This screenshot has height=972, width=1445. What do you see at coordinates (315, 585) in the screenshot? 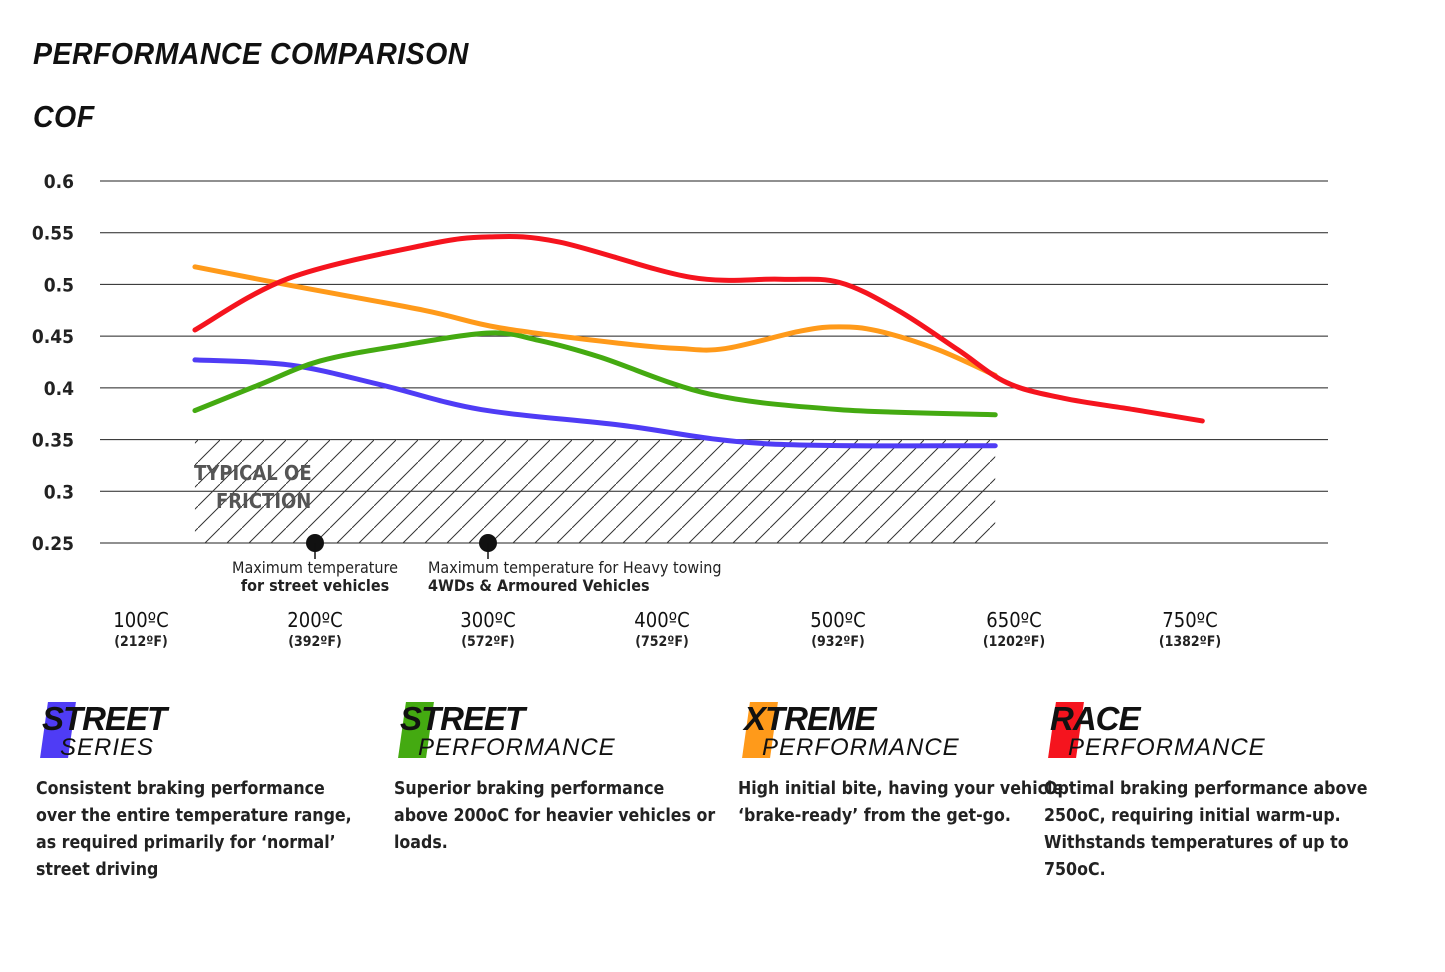
I see `annotation-line2: for street vehicles` at bounding box center [315, 585].